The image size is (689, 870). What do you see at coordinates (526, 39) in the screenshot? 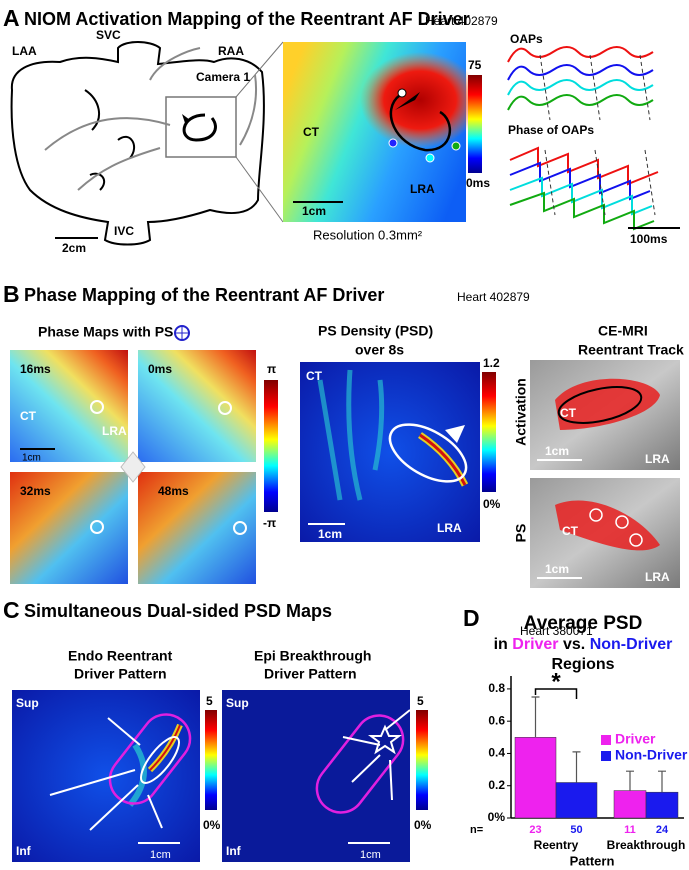
I see `trace-title: OAPs` at bounding box center [526, 39].